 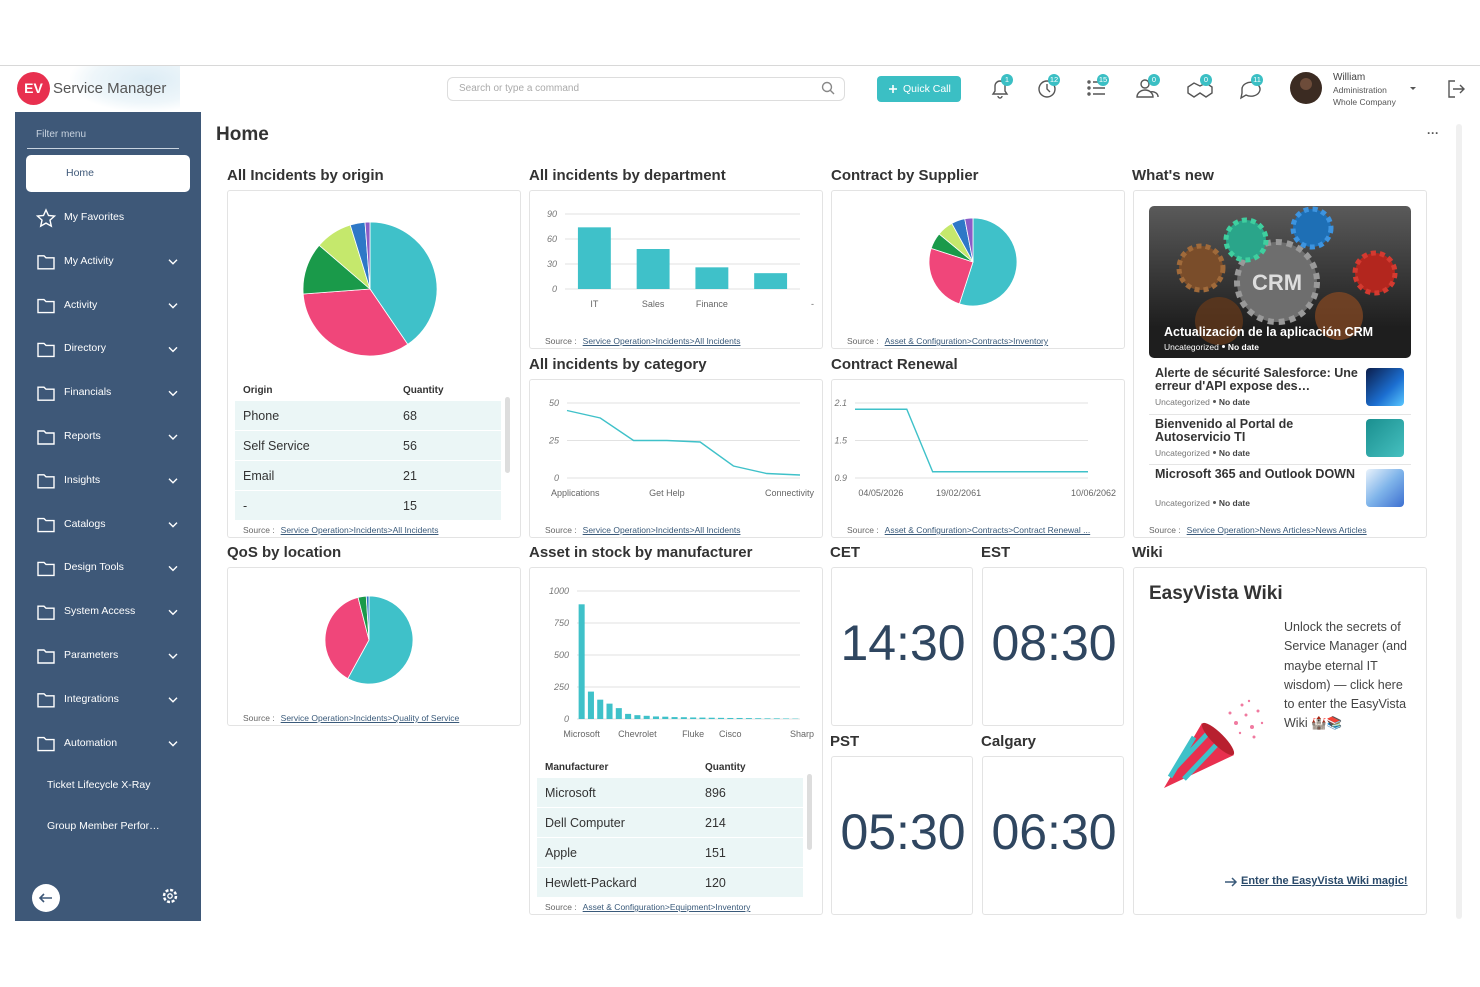 I want to click on sidebar-item: Activity, so click(x=81, y=304).